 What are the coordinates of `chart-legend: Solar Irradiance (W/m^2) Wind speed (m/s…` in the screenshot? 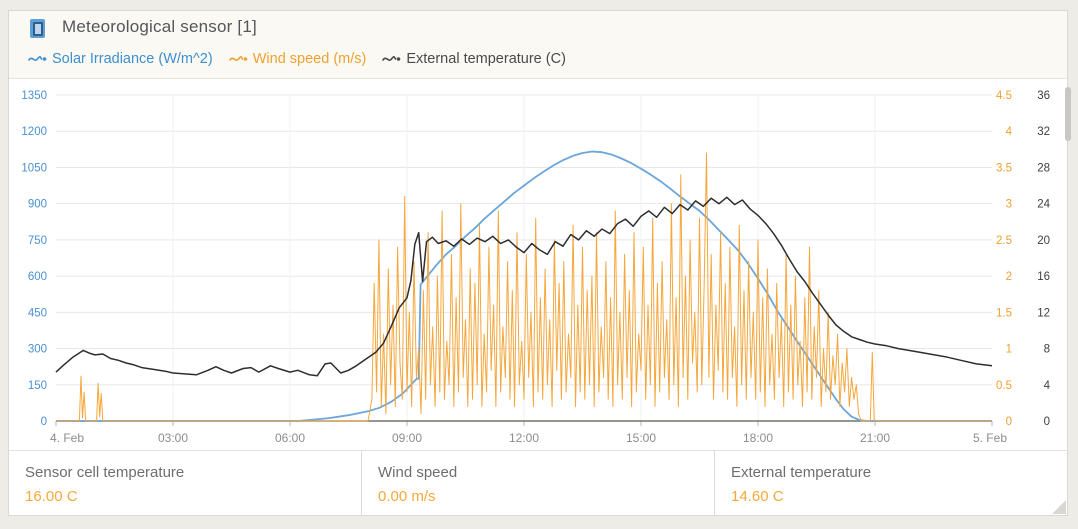 It's located at (297, 59).